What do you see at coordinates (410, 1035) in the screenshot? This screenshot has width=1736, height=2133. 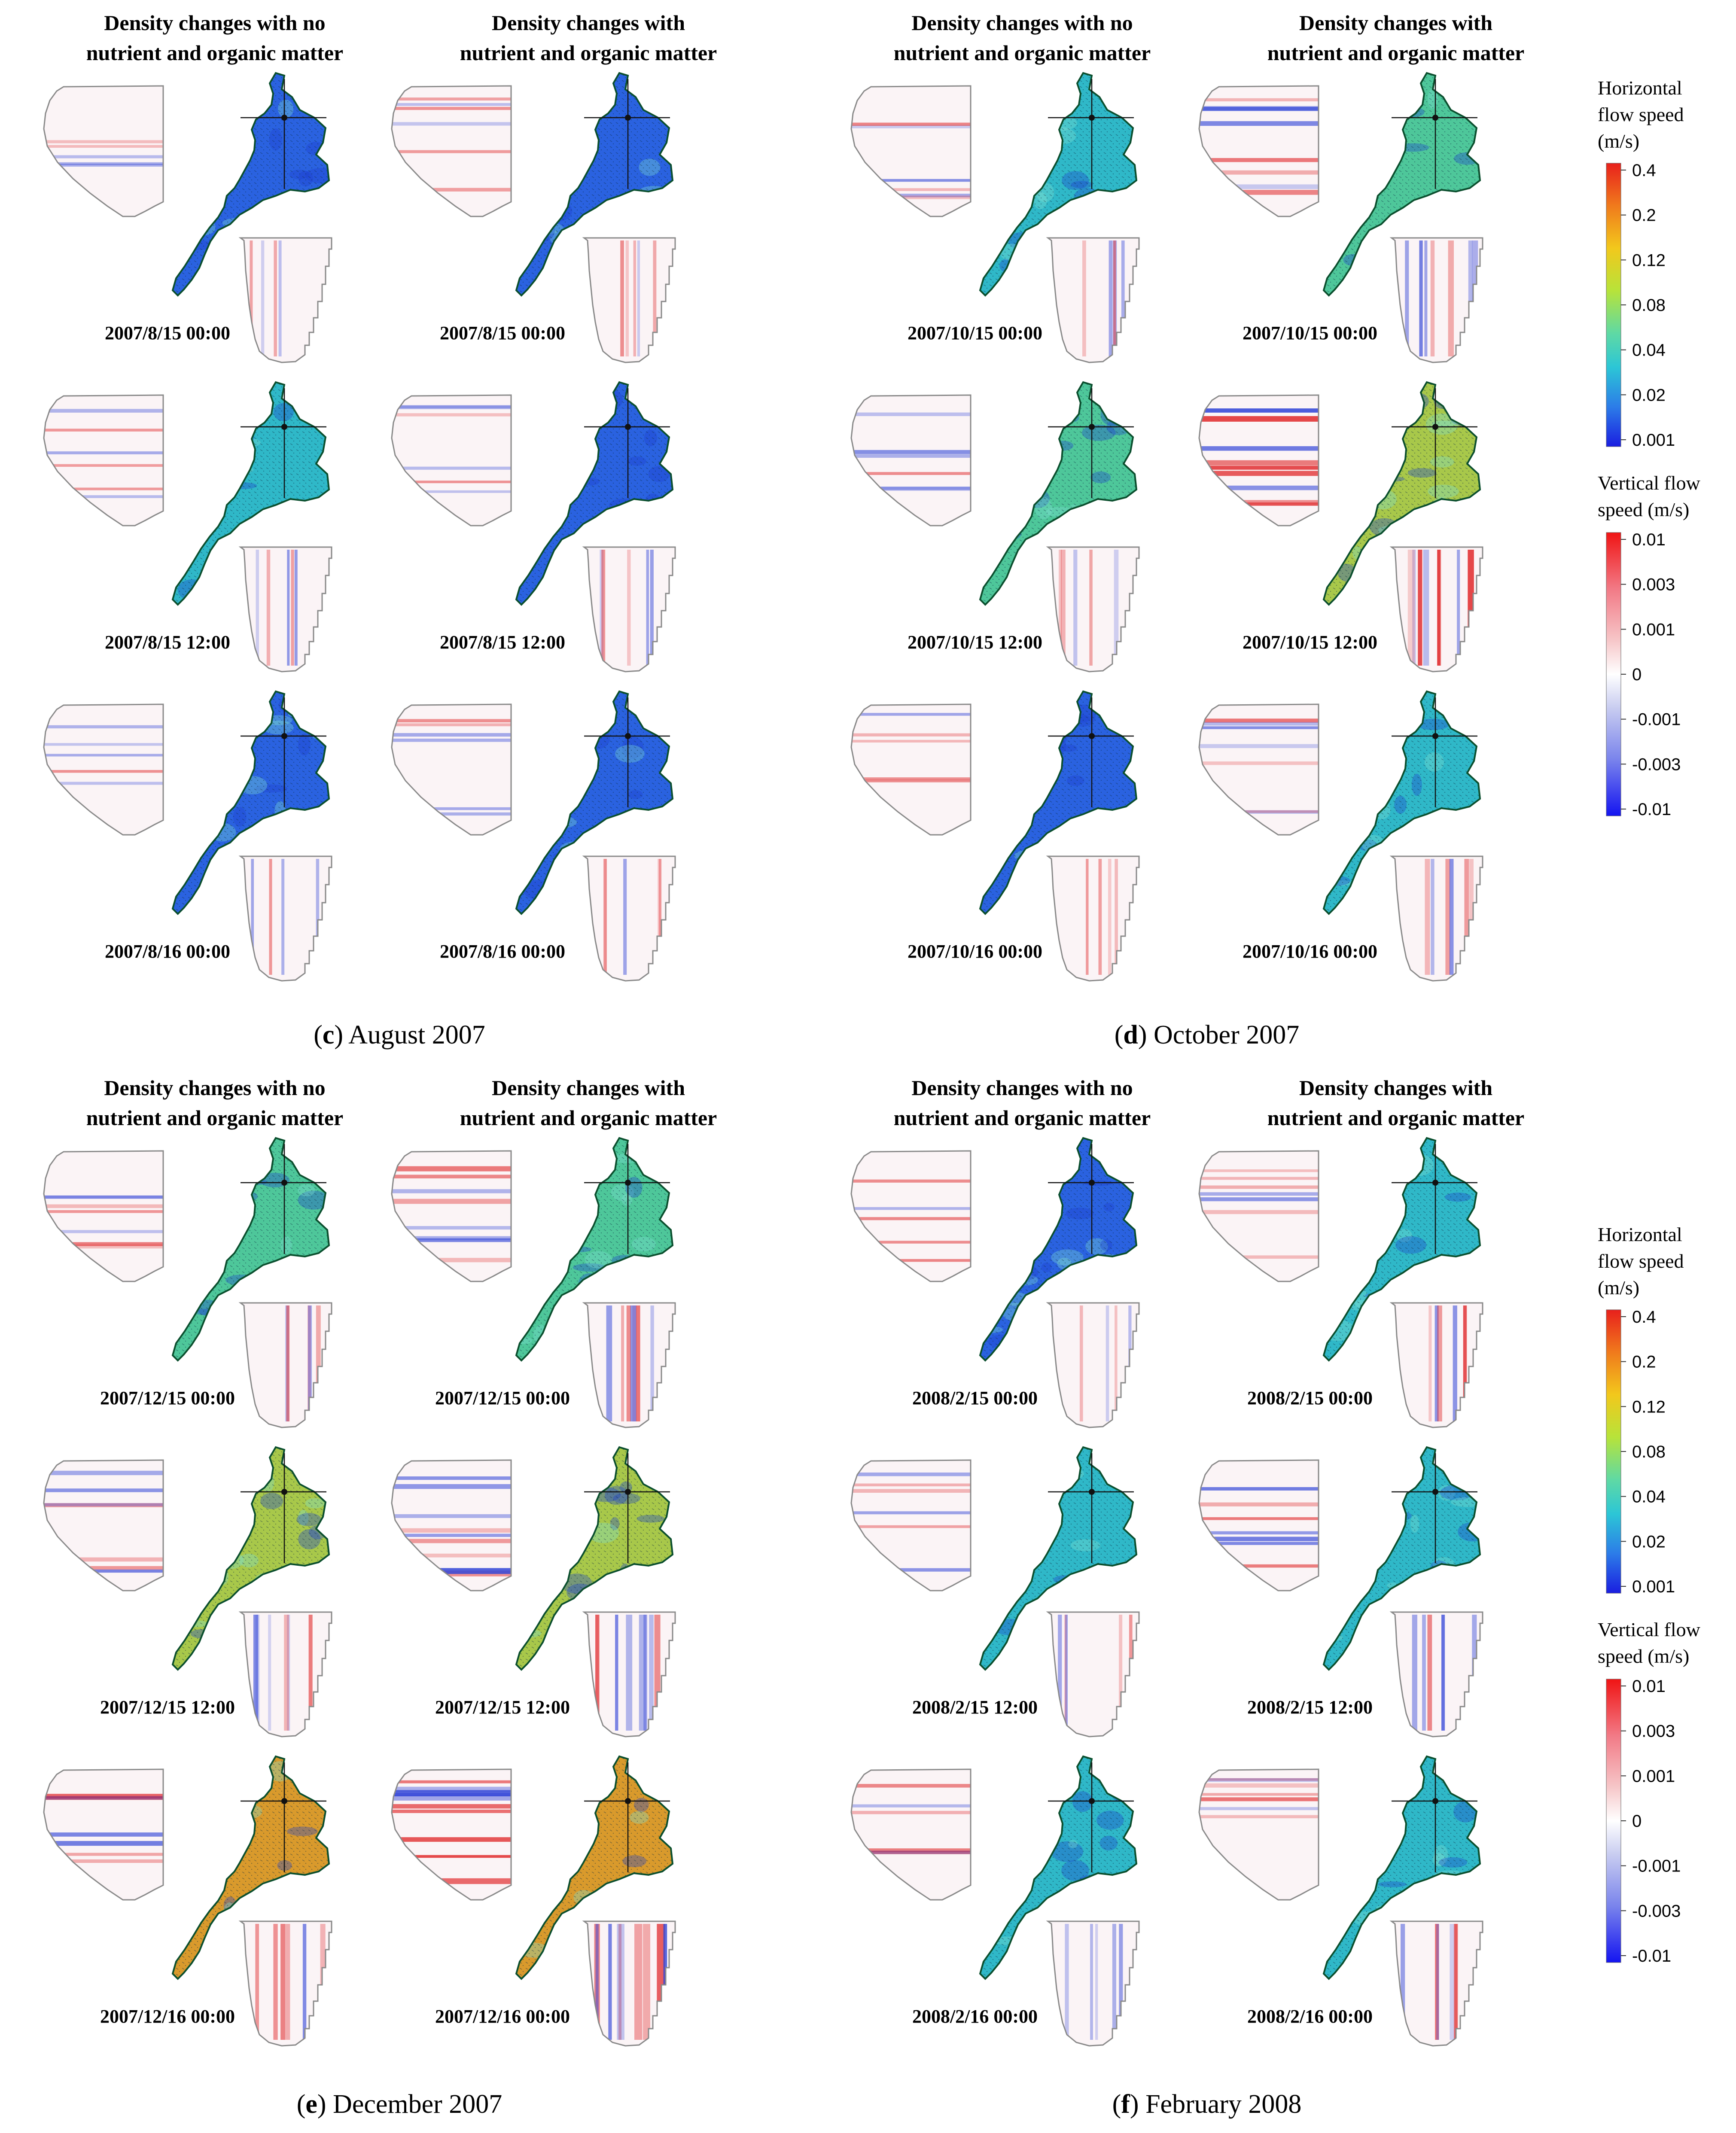 I see `caption-text: ) August 2007` at bounding box center [410, 1035].